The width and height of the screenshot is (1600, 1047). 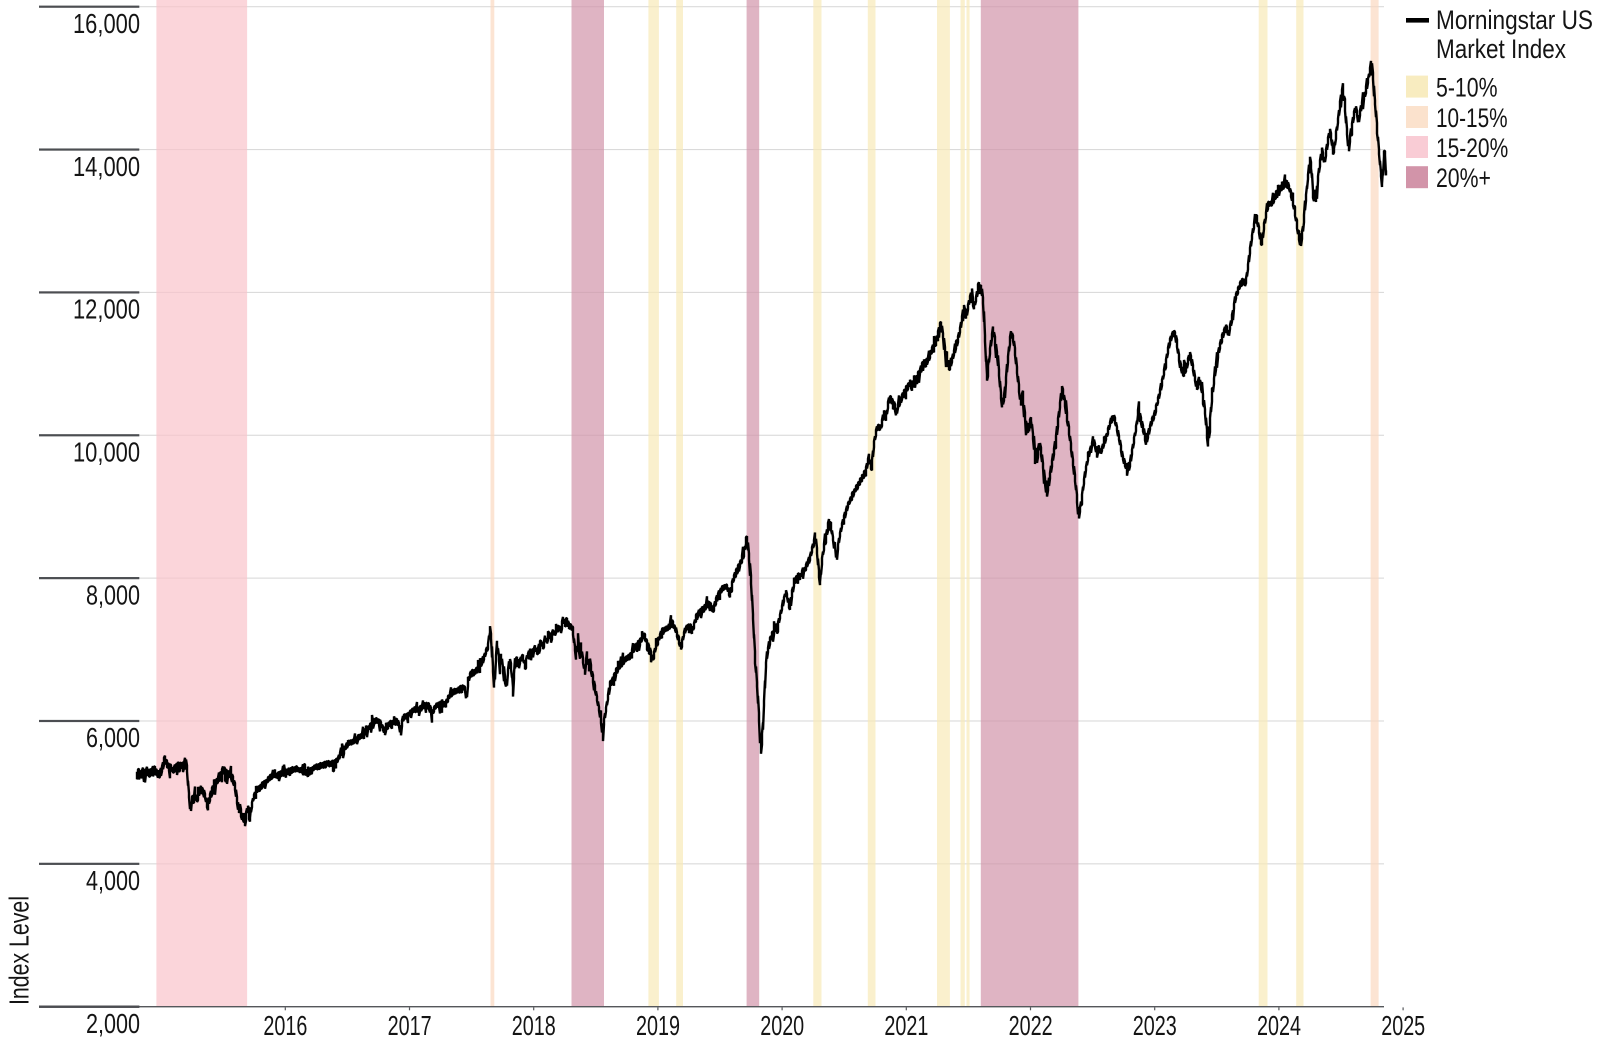 I want to click on svg-text: 2017, so click(x=410, y=1025).